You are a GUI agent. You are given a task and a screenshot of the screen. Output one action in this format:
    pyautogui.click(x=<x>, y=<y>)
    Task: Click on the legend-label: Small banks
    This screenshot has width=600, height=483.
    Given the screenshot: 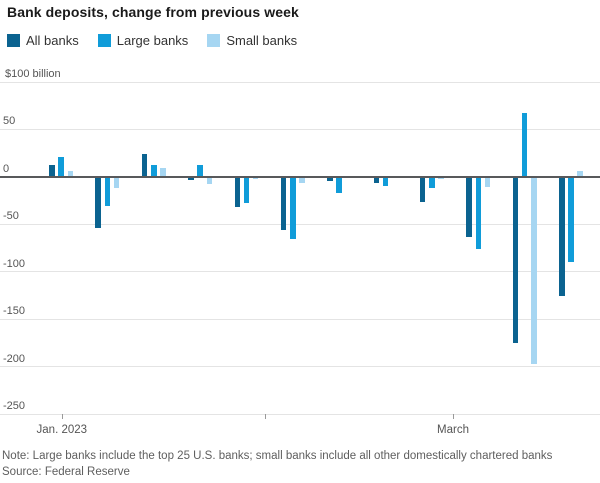 What is the action you would take?
    pyautogui.click(x=262, y=40)
    